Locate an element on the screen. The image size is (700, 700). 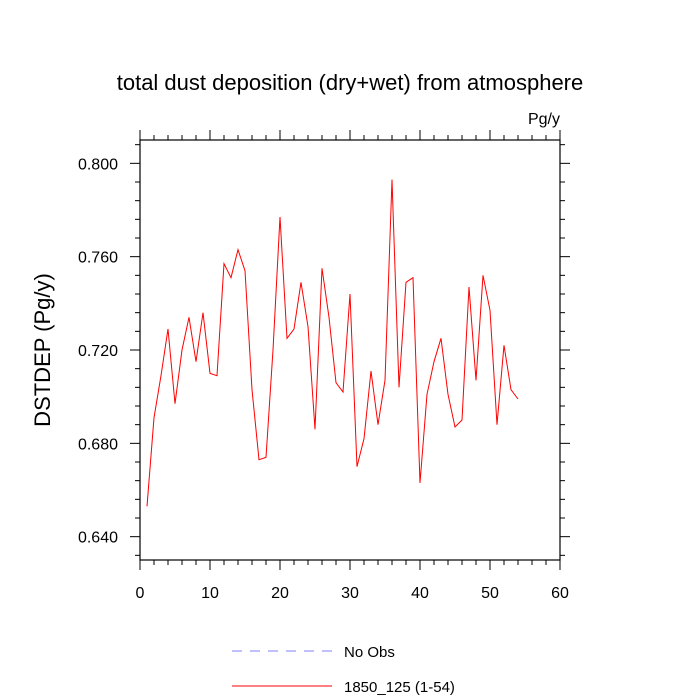
legend-label: 1850_125 (1-54) is located at coordinates (399, 687).